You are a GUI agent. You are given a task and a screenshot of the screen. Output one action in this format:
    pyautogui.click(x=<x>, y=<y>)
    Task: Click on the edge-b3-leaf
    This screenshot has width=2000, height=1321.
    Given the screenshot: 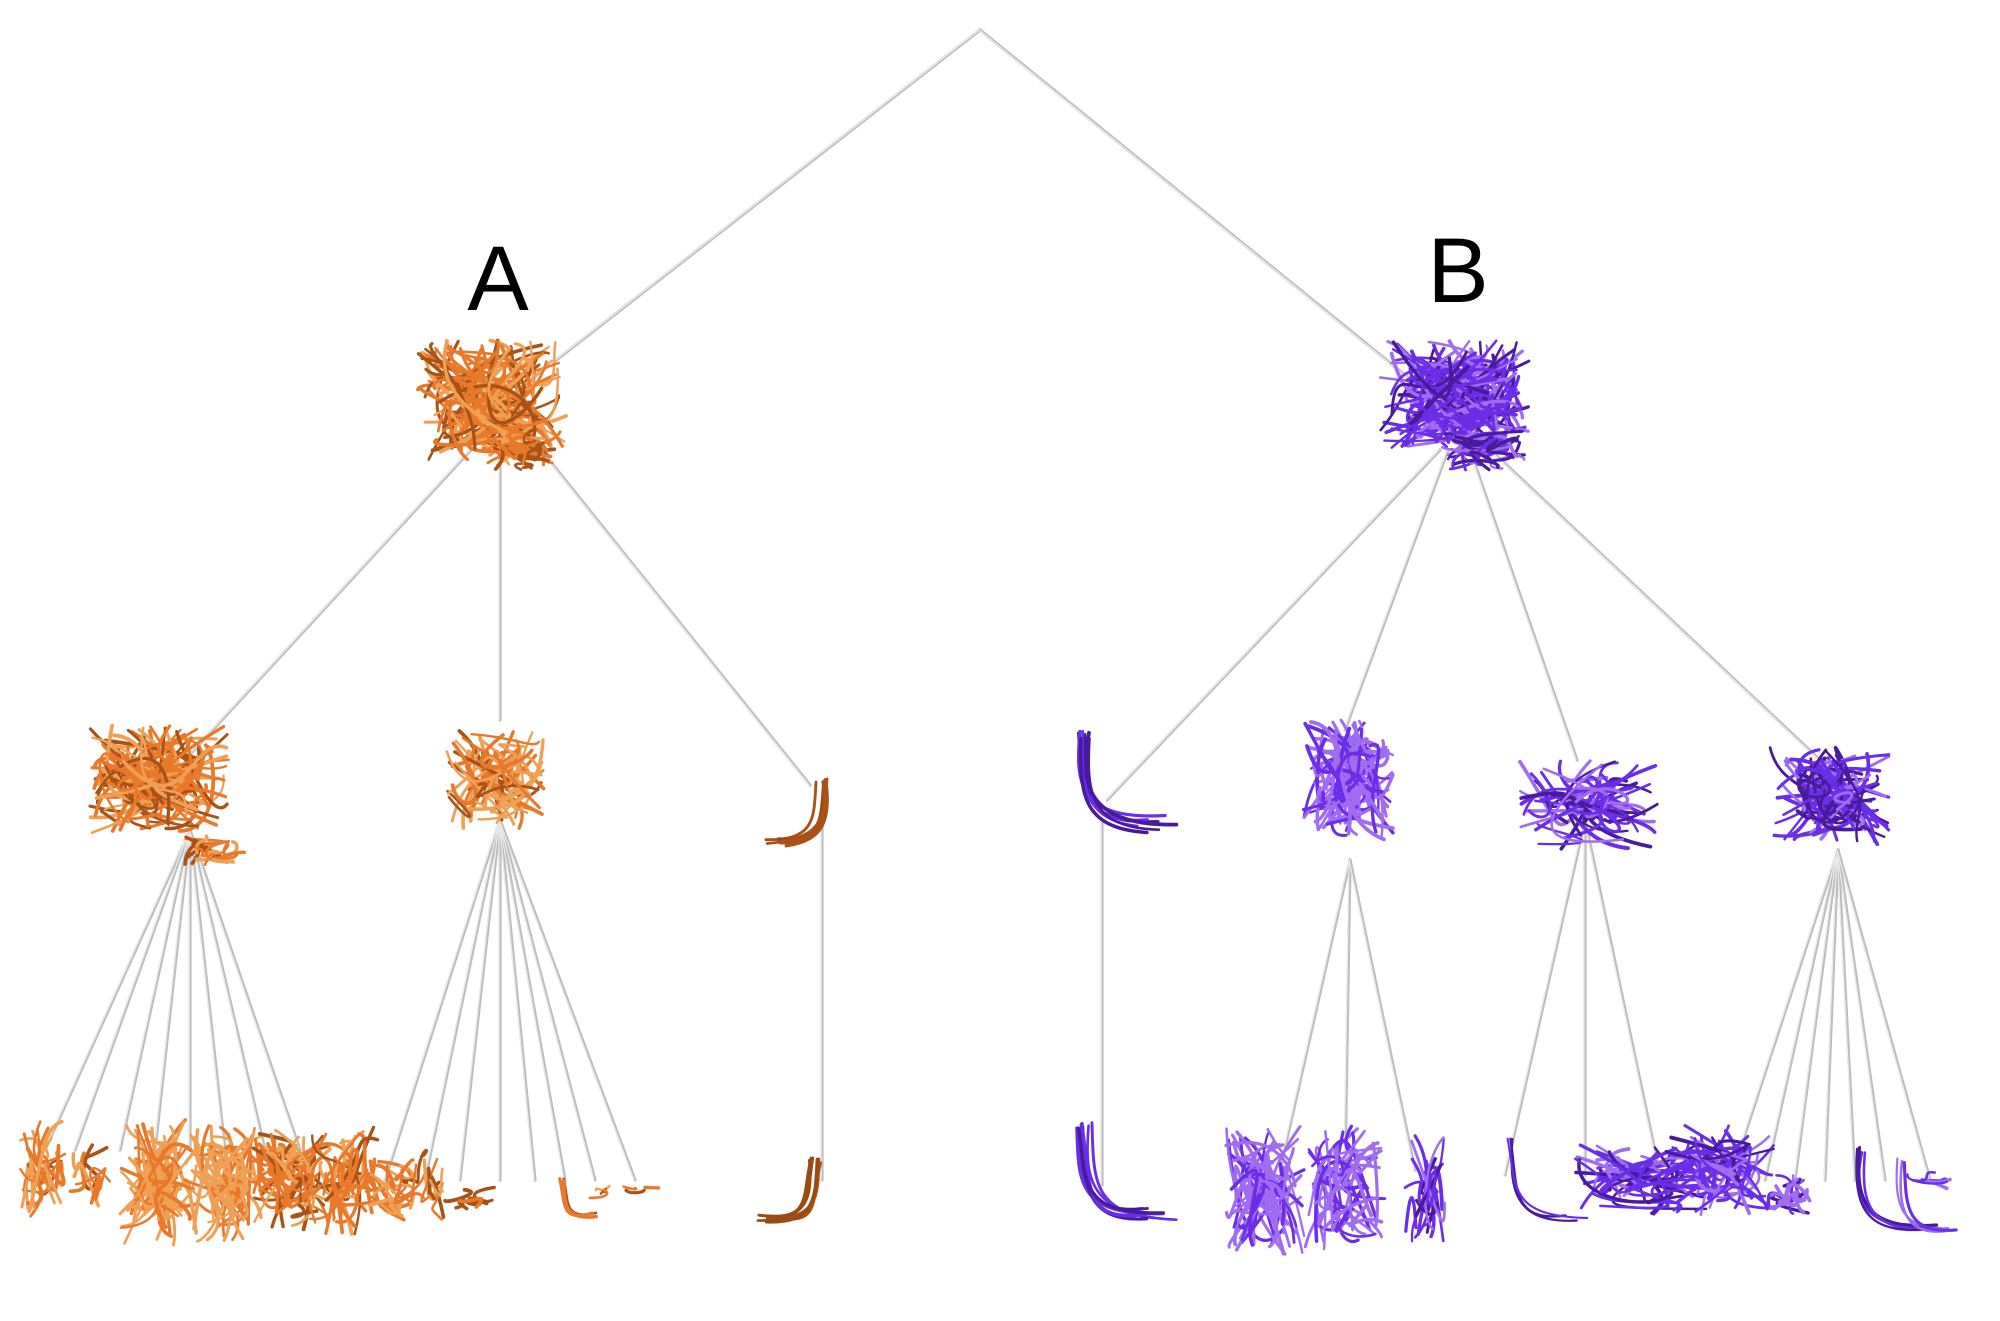 What is the action you would take?
    pyautogui.click(x=1622, y=997)
    